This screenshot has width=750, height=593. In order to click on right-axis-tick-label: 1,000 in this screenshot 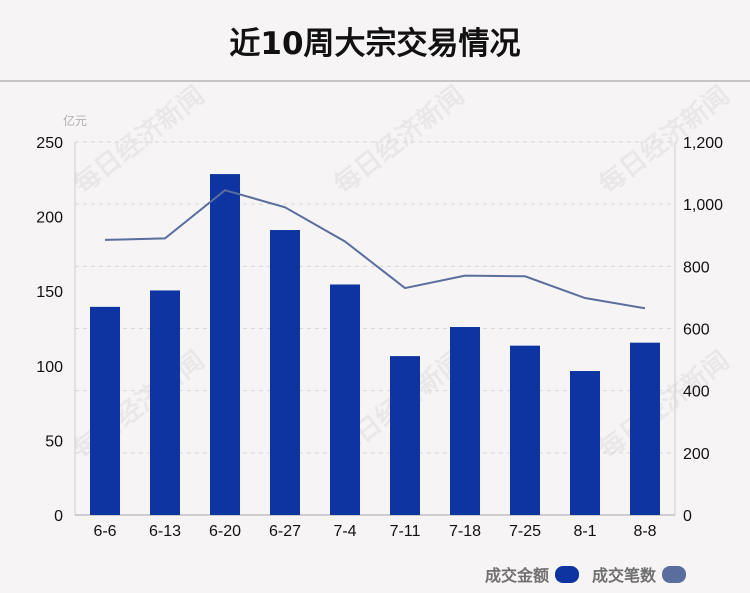, I will do `click(703, 205)`.